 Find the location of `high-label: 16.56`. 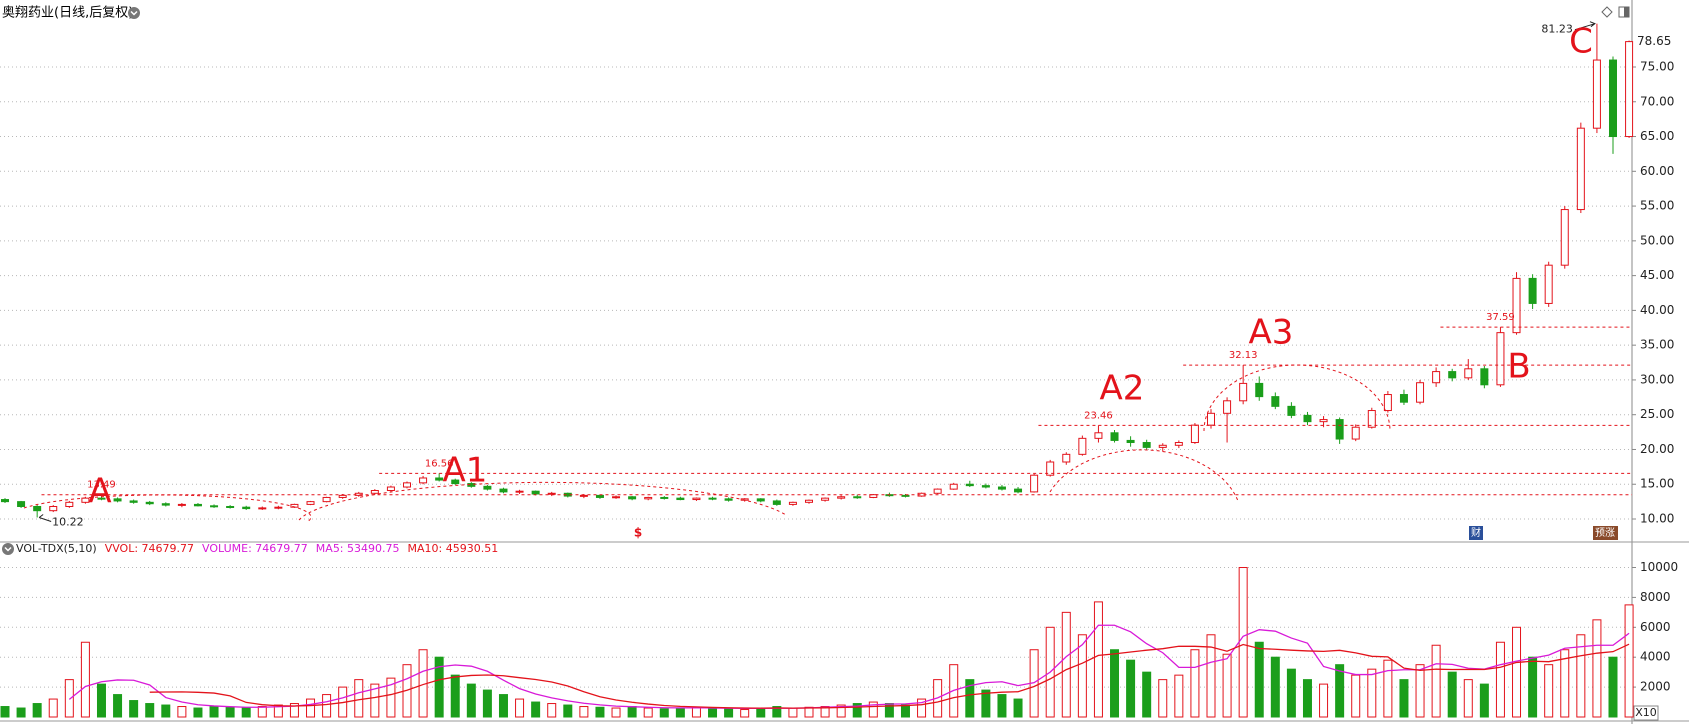

high-label: 16.56 is located at coordinates (439, 463).